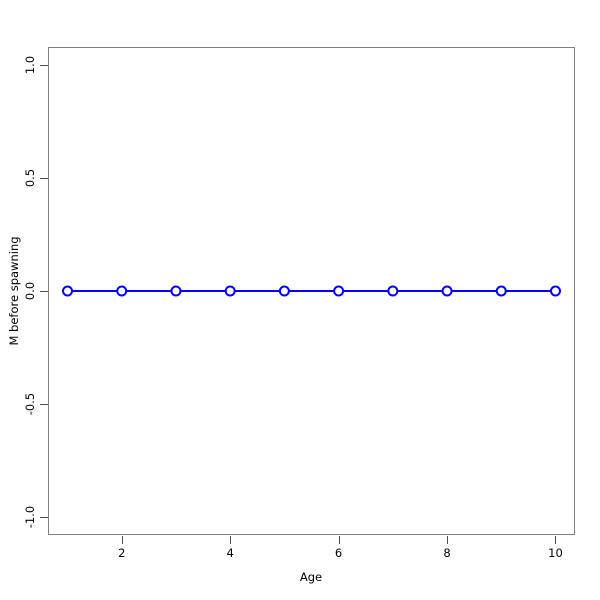 This screenshot has height=600, width=600. What do you see at coordinates (30, 178) in the screenshot?
I see `y-tick-label: 0.5` at bounding box center [30, 178].